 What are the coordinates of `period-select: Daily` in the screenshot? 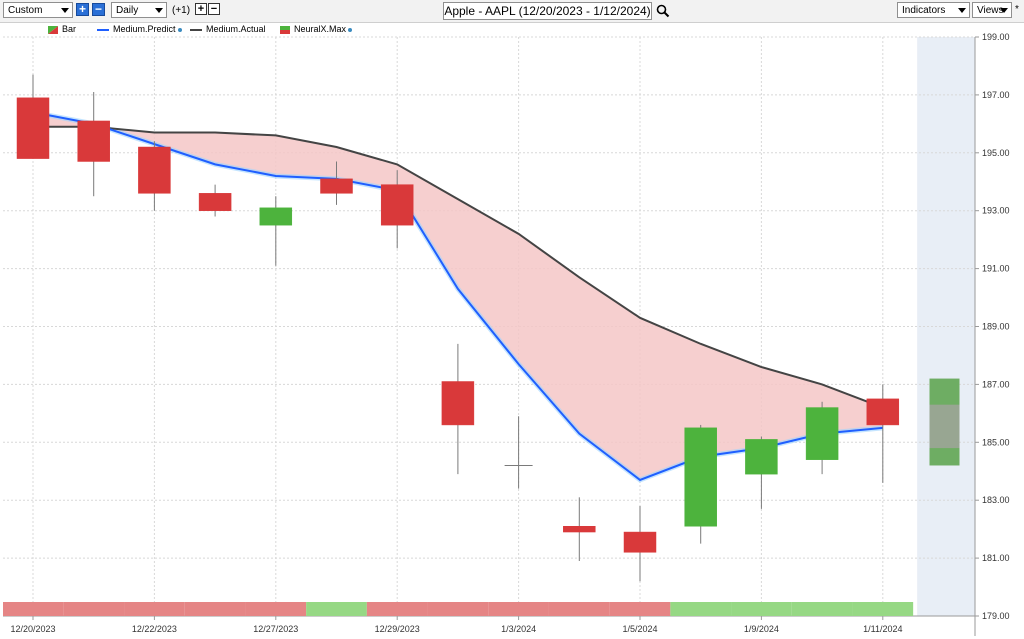 It's located at (139, 10).